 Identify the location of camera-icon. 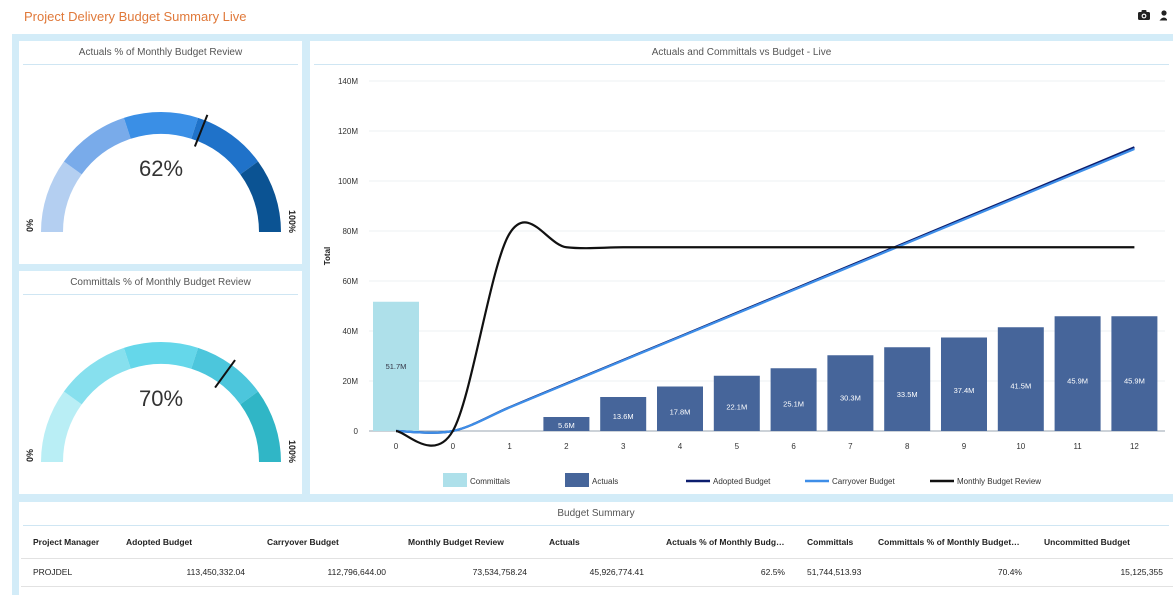
(1144, 15).